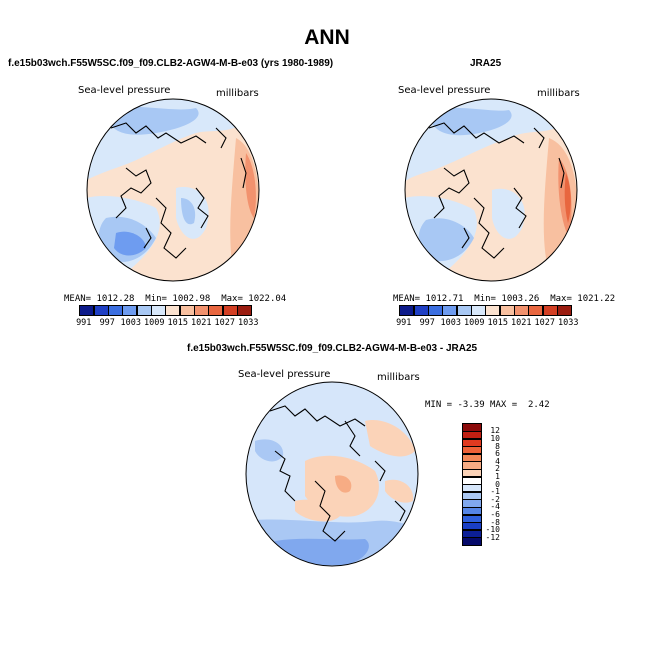 This screenshot has height=655, width=654. I want to click on obs-stats: MEAN= 1012.71 Min= 1003.26 Max= 1021.22, so click(504, 299).